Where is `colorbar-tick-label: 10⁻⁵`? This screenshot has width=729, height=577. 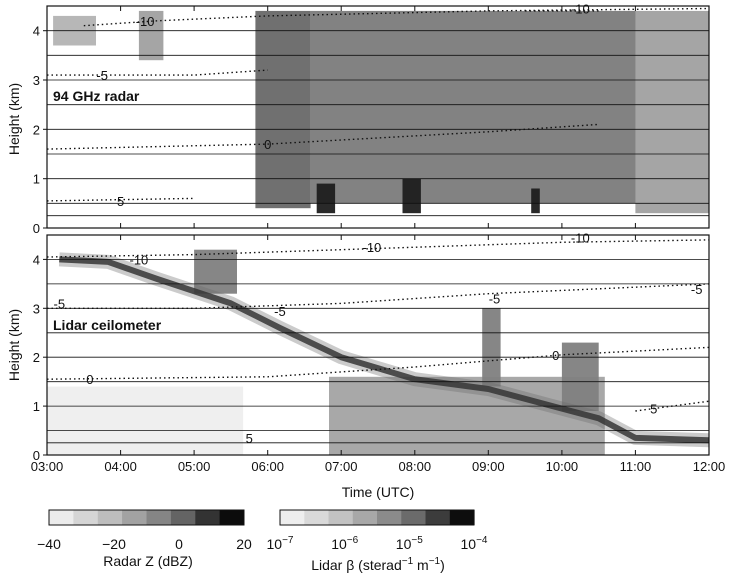 colorbar-tick-label: 10⁻⁵ is located at coordinates (409, 543).